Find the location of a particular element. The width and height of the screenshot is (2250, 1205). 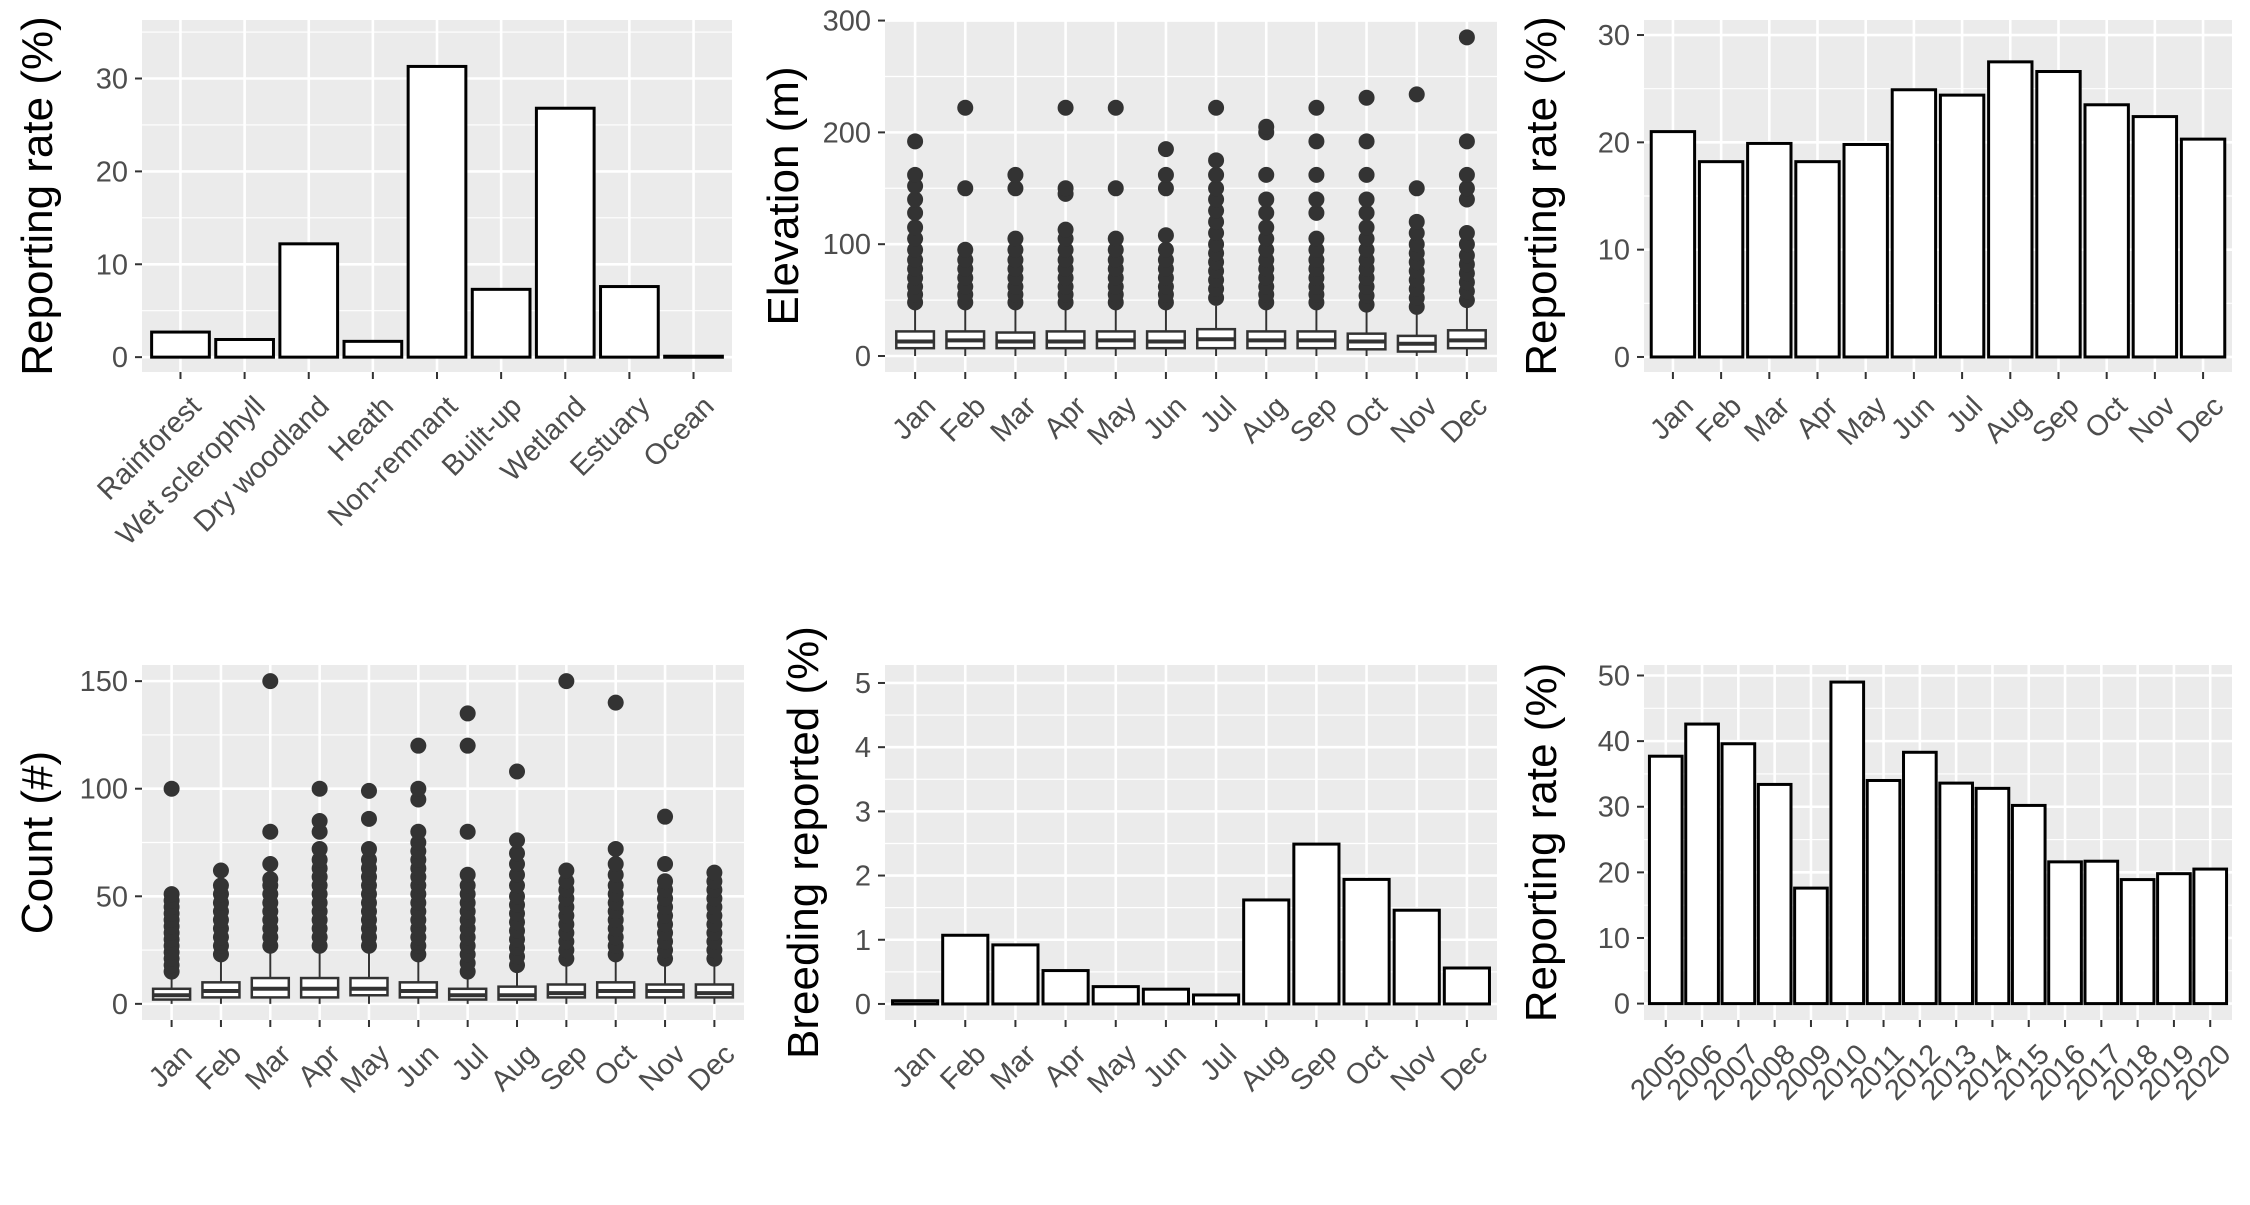

y-tick-label: 30 is located at coordinates (112, 80).